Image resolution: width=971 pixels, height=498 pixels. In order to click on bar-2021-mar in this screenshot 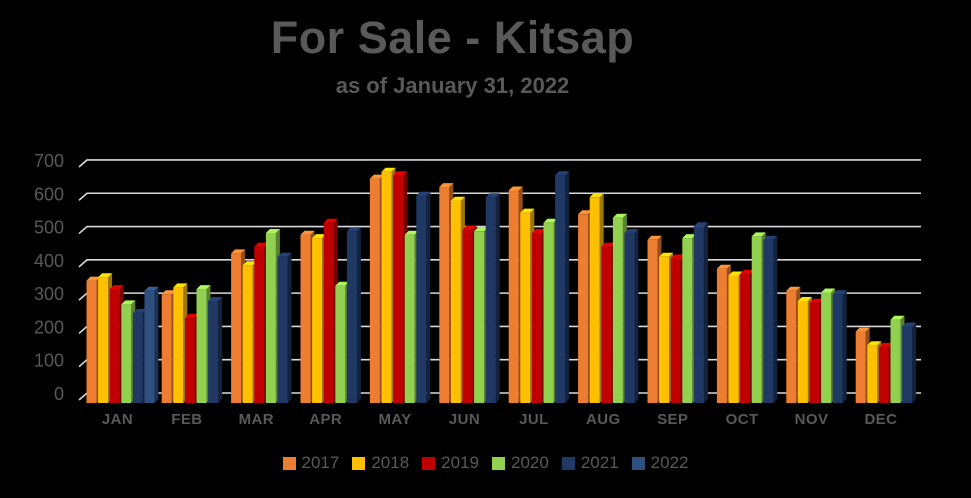, I will do `click(284, 327)`.